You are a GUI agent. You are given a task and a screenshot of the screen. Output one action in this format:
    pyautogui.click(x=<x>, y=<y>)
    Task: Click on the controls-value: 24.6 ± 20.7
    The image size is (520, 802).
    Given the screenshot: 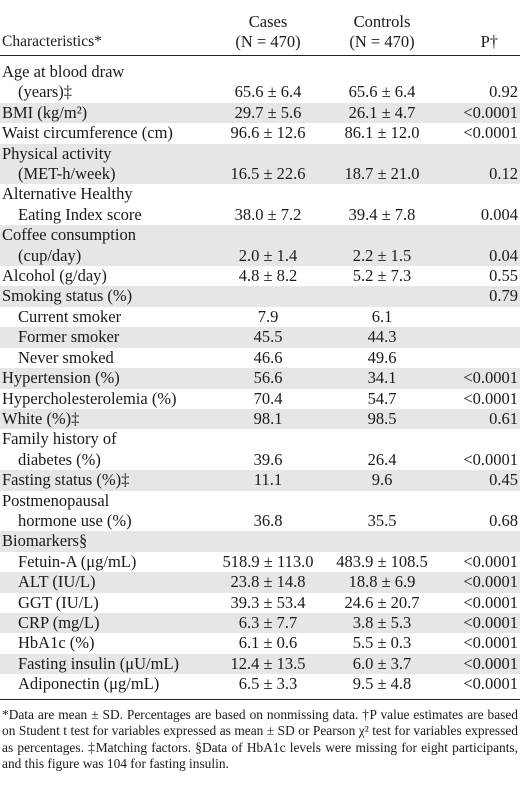 What is the action you would take?
    pyautogui.click(x=382, y=602)
    